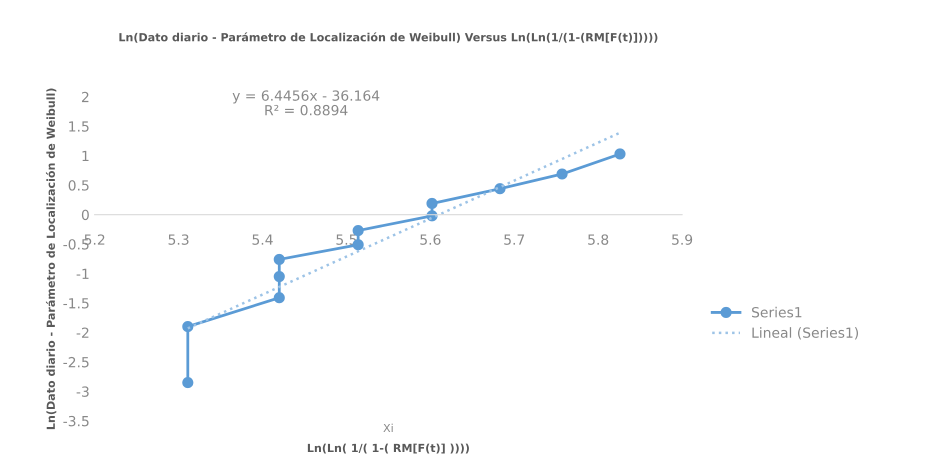 The height and width of the screenshot is (461, 928). I want to click on y-tick-label: -1.5, so click(76, 303).